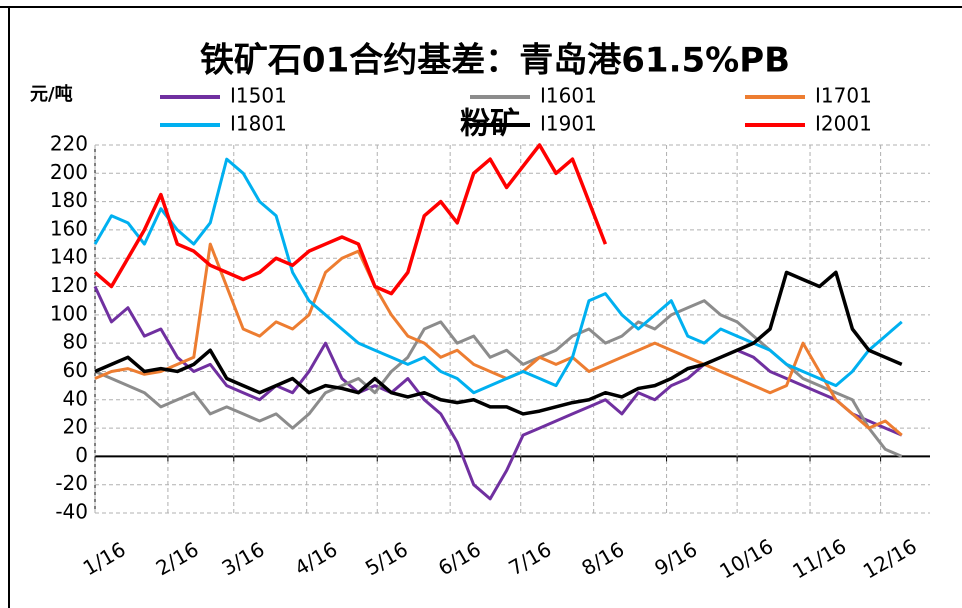  Describe the element at coordinates (51, 94) in the screenshot. I see `y-axis-label: 元/吨` at that location.